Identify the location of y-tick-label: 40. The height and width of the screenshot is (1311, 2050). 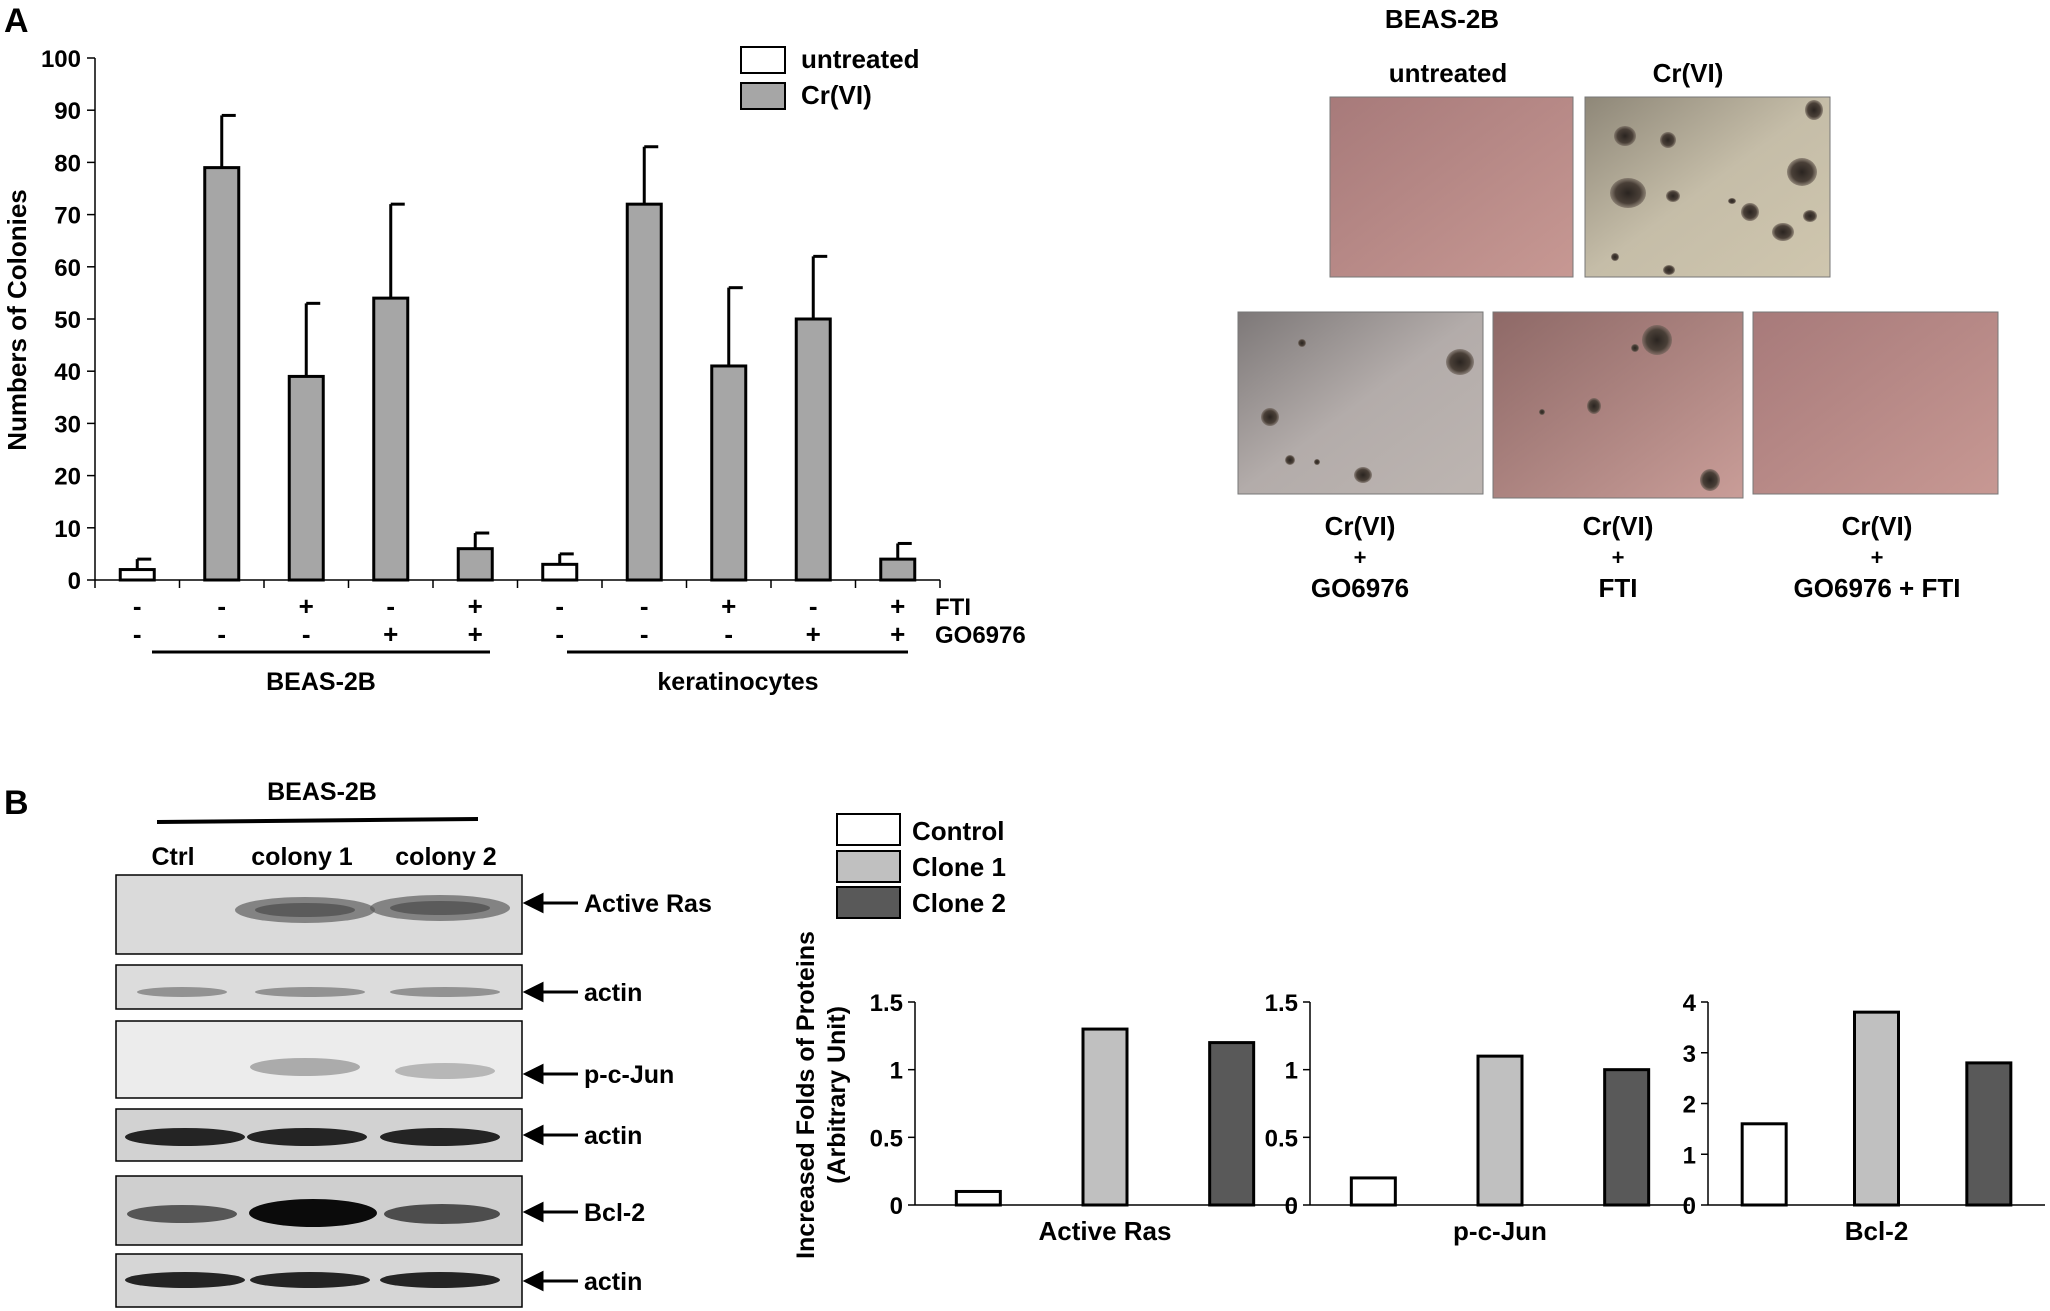
(67, 372).